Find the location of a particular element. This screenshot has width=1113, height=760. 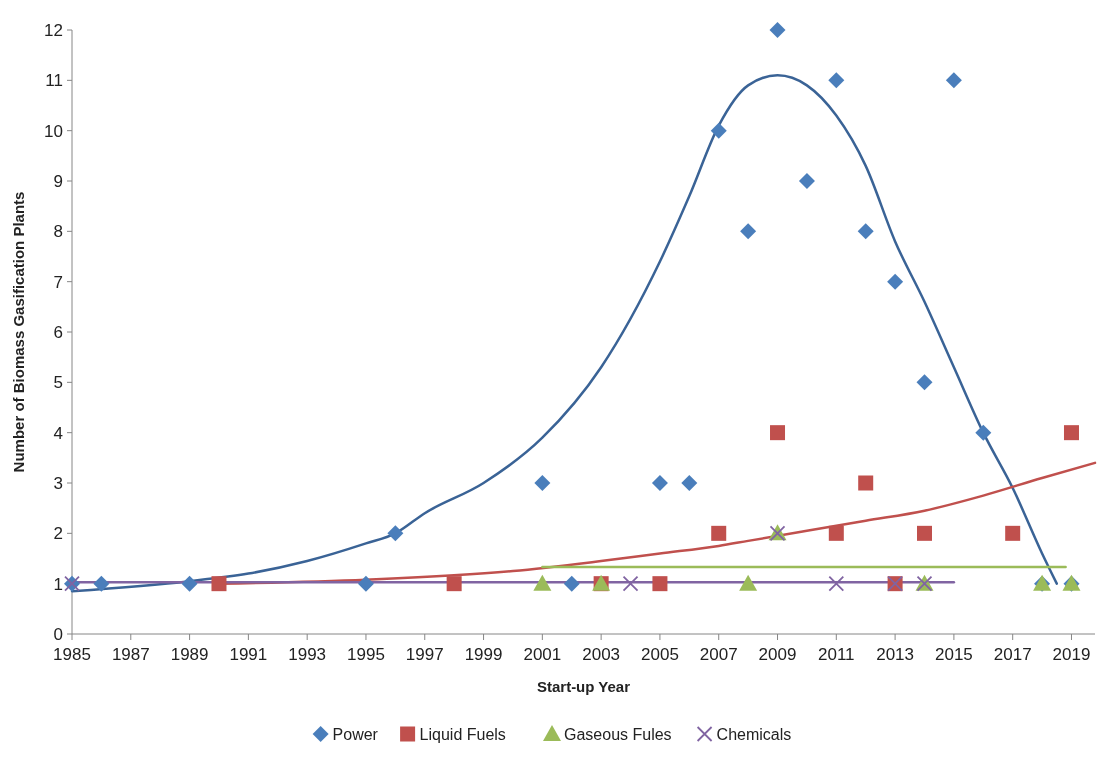

x-tick-label: 2013 is located at coordinates (895, 654).